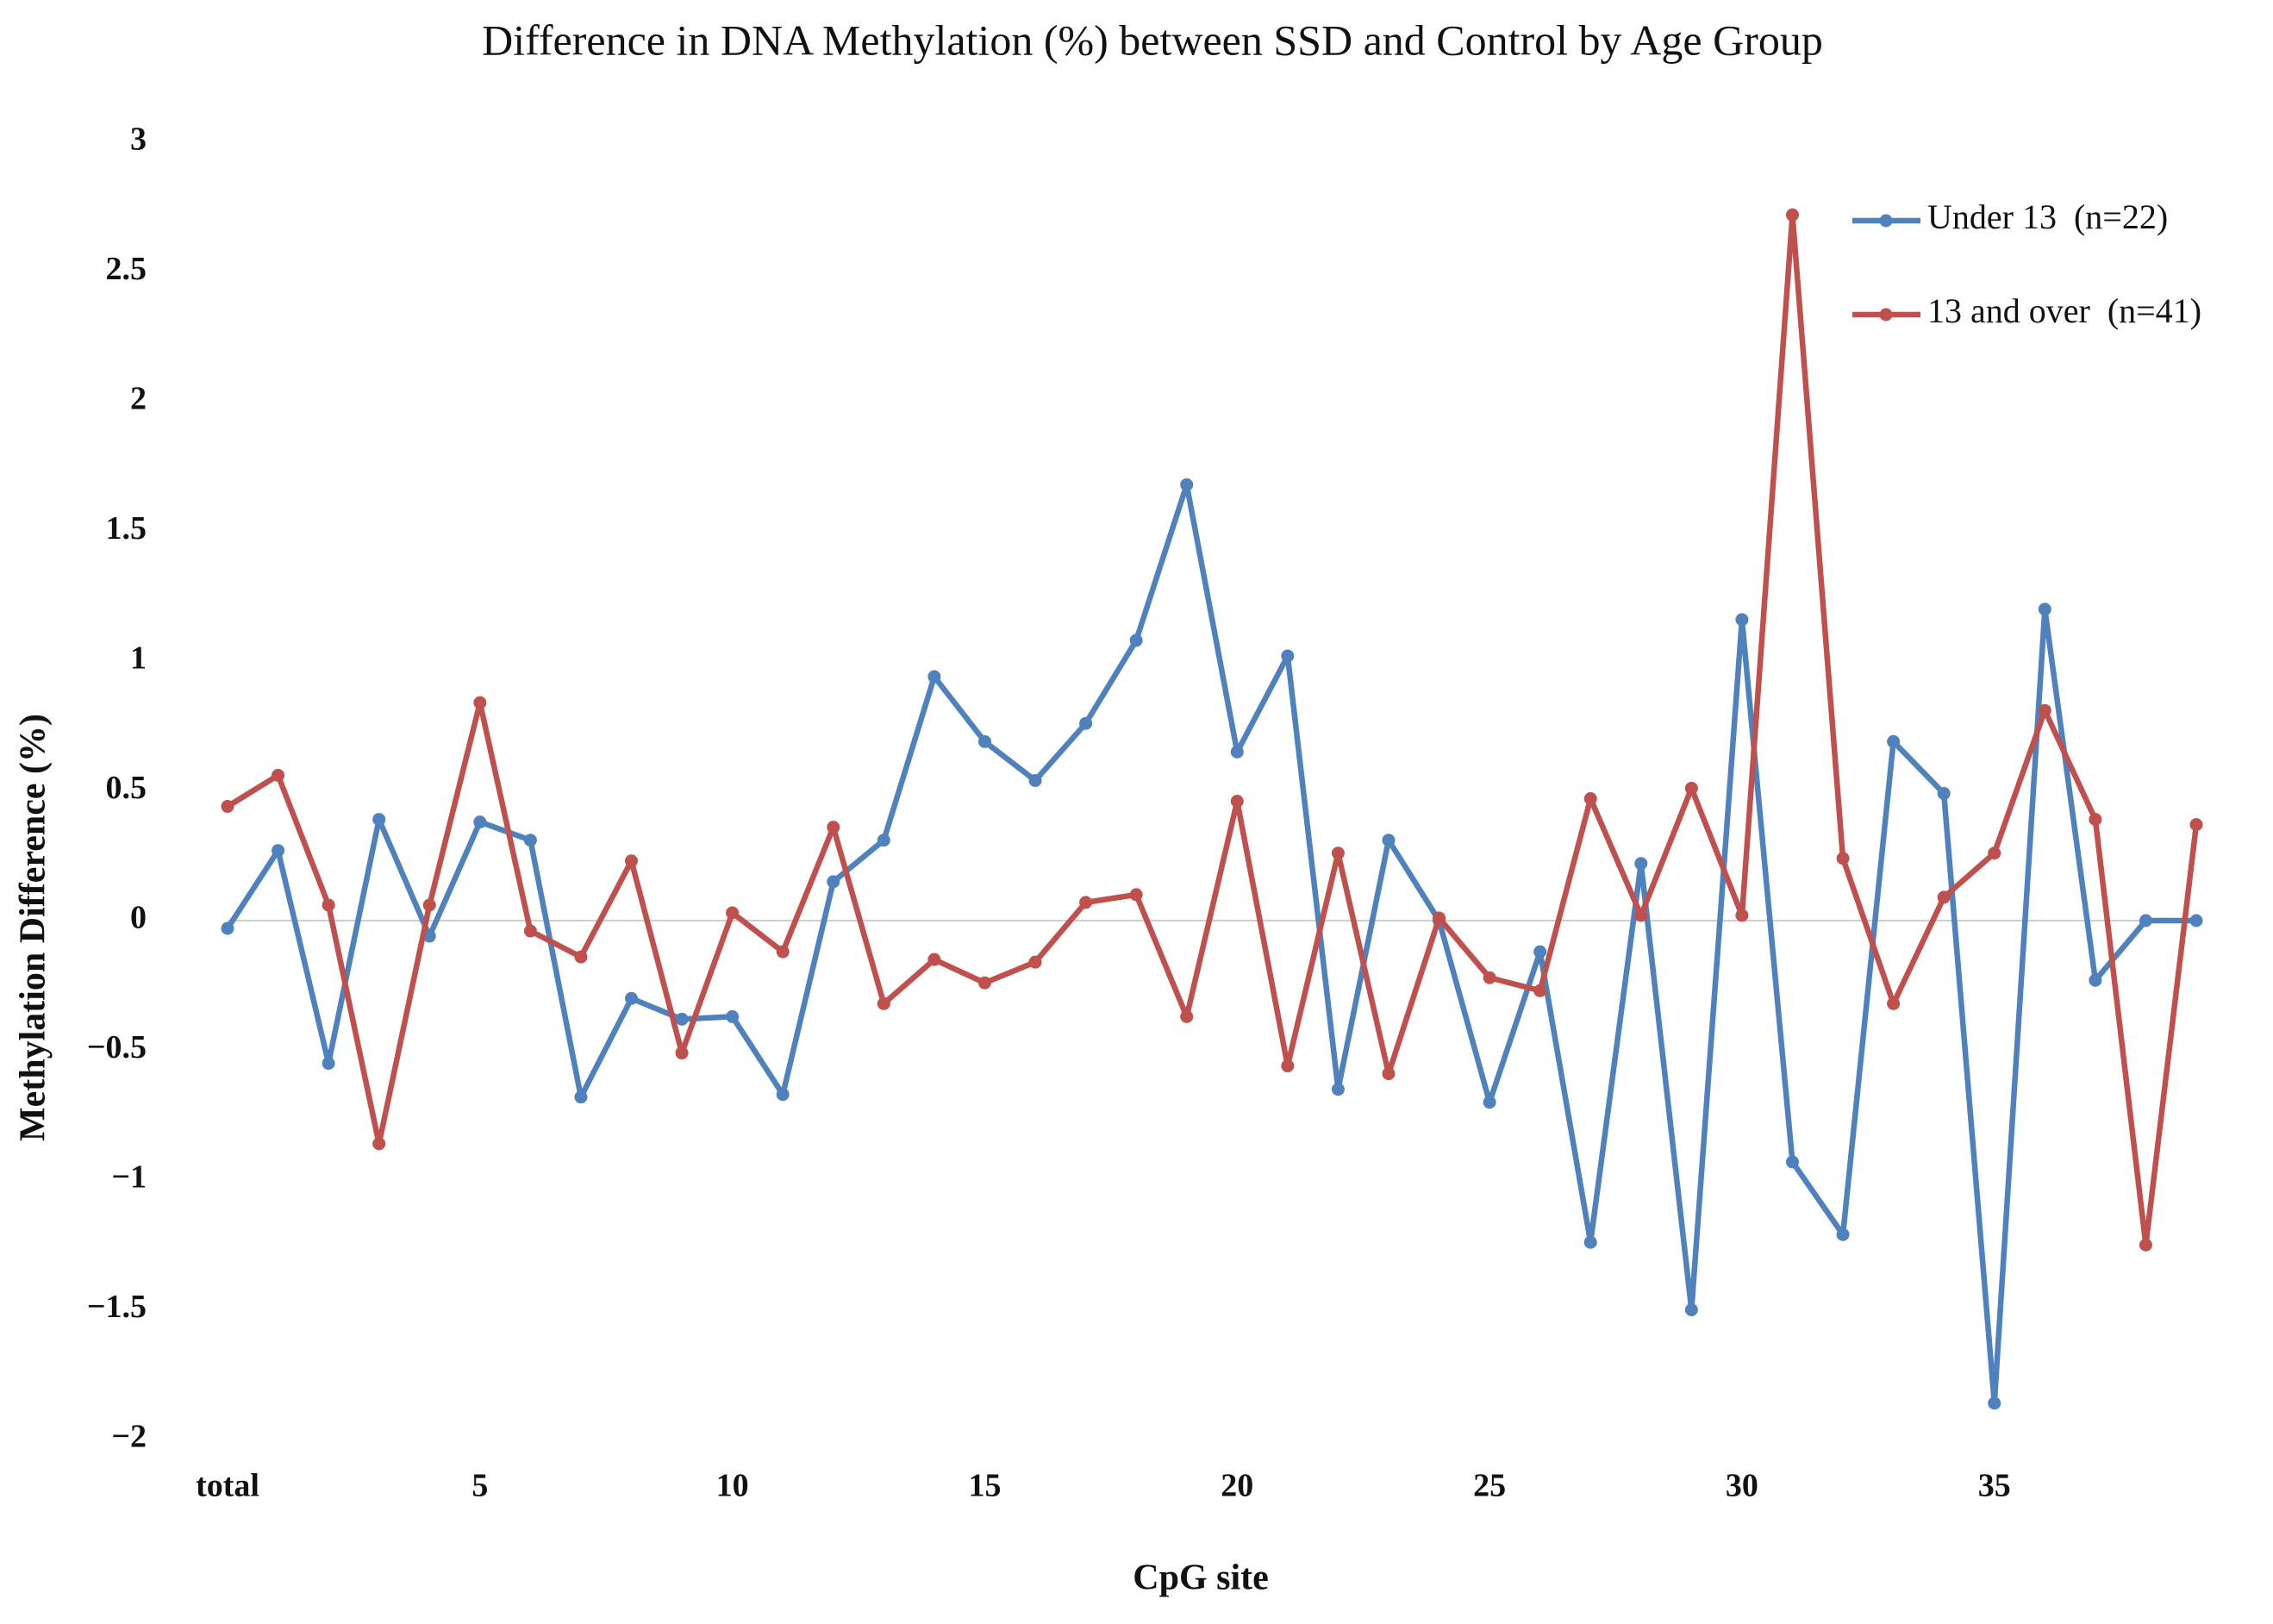 This screenshot has height=1624, width=2273. Describe the element at coordinates (1237, 1486) in the screenshot. I see `x-tick-label: 20` at that location.